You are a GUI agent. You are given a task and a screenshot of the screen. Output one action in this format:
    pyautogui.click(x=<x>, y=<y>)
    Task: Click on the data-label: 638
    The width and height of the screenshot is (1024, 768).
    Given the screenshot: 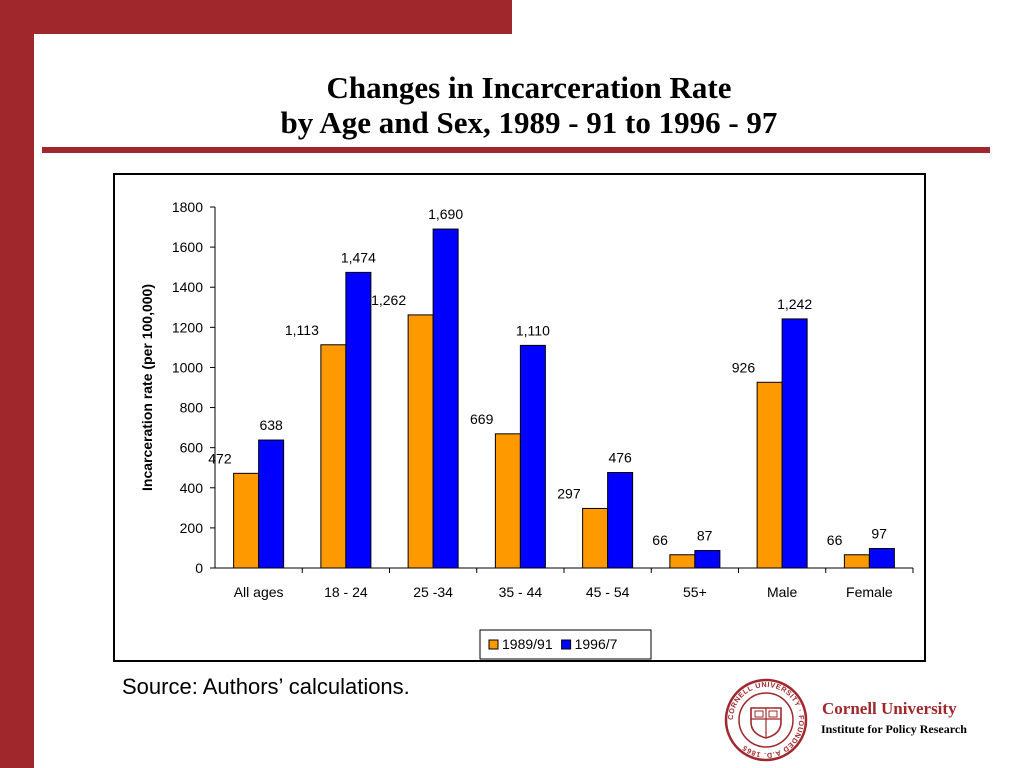 What is the action you would take?
    pyautogui.click(x=271, y=425)
    